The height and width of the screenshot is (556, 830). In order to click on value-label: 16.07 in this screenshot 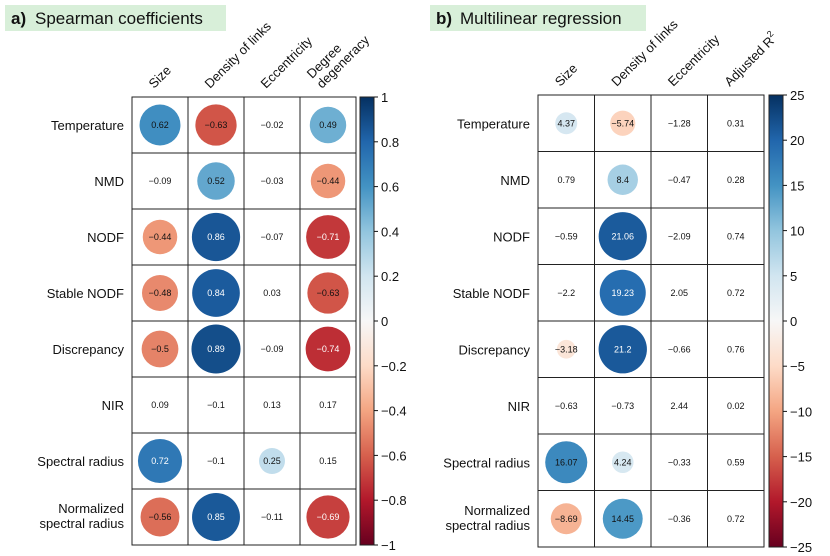, I will do `click(566, 462)`.